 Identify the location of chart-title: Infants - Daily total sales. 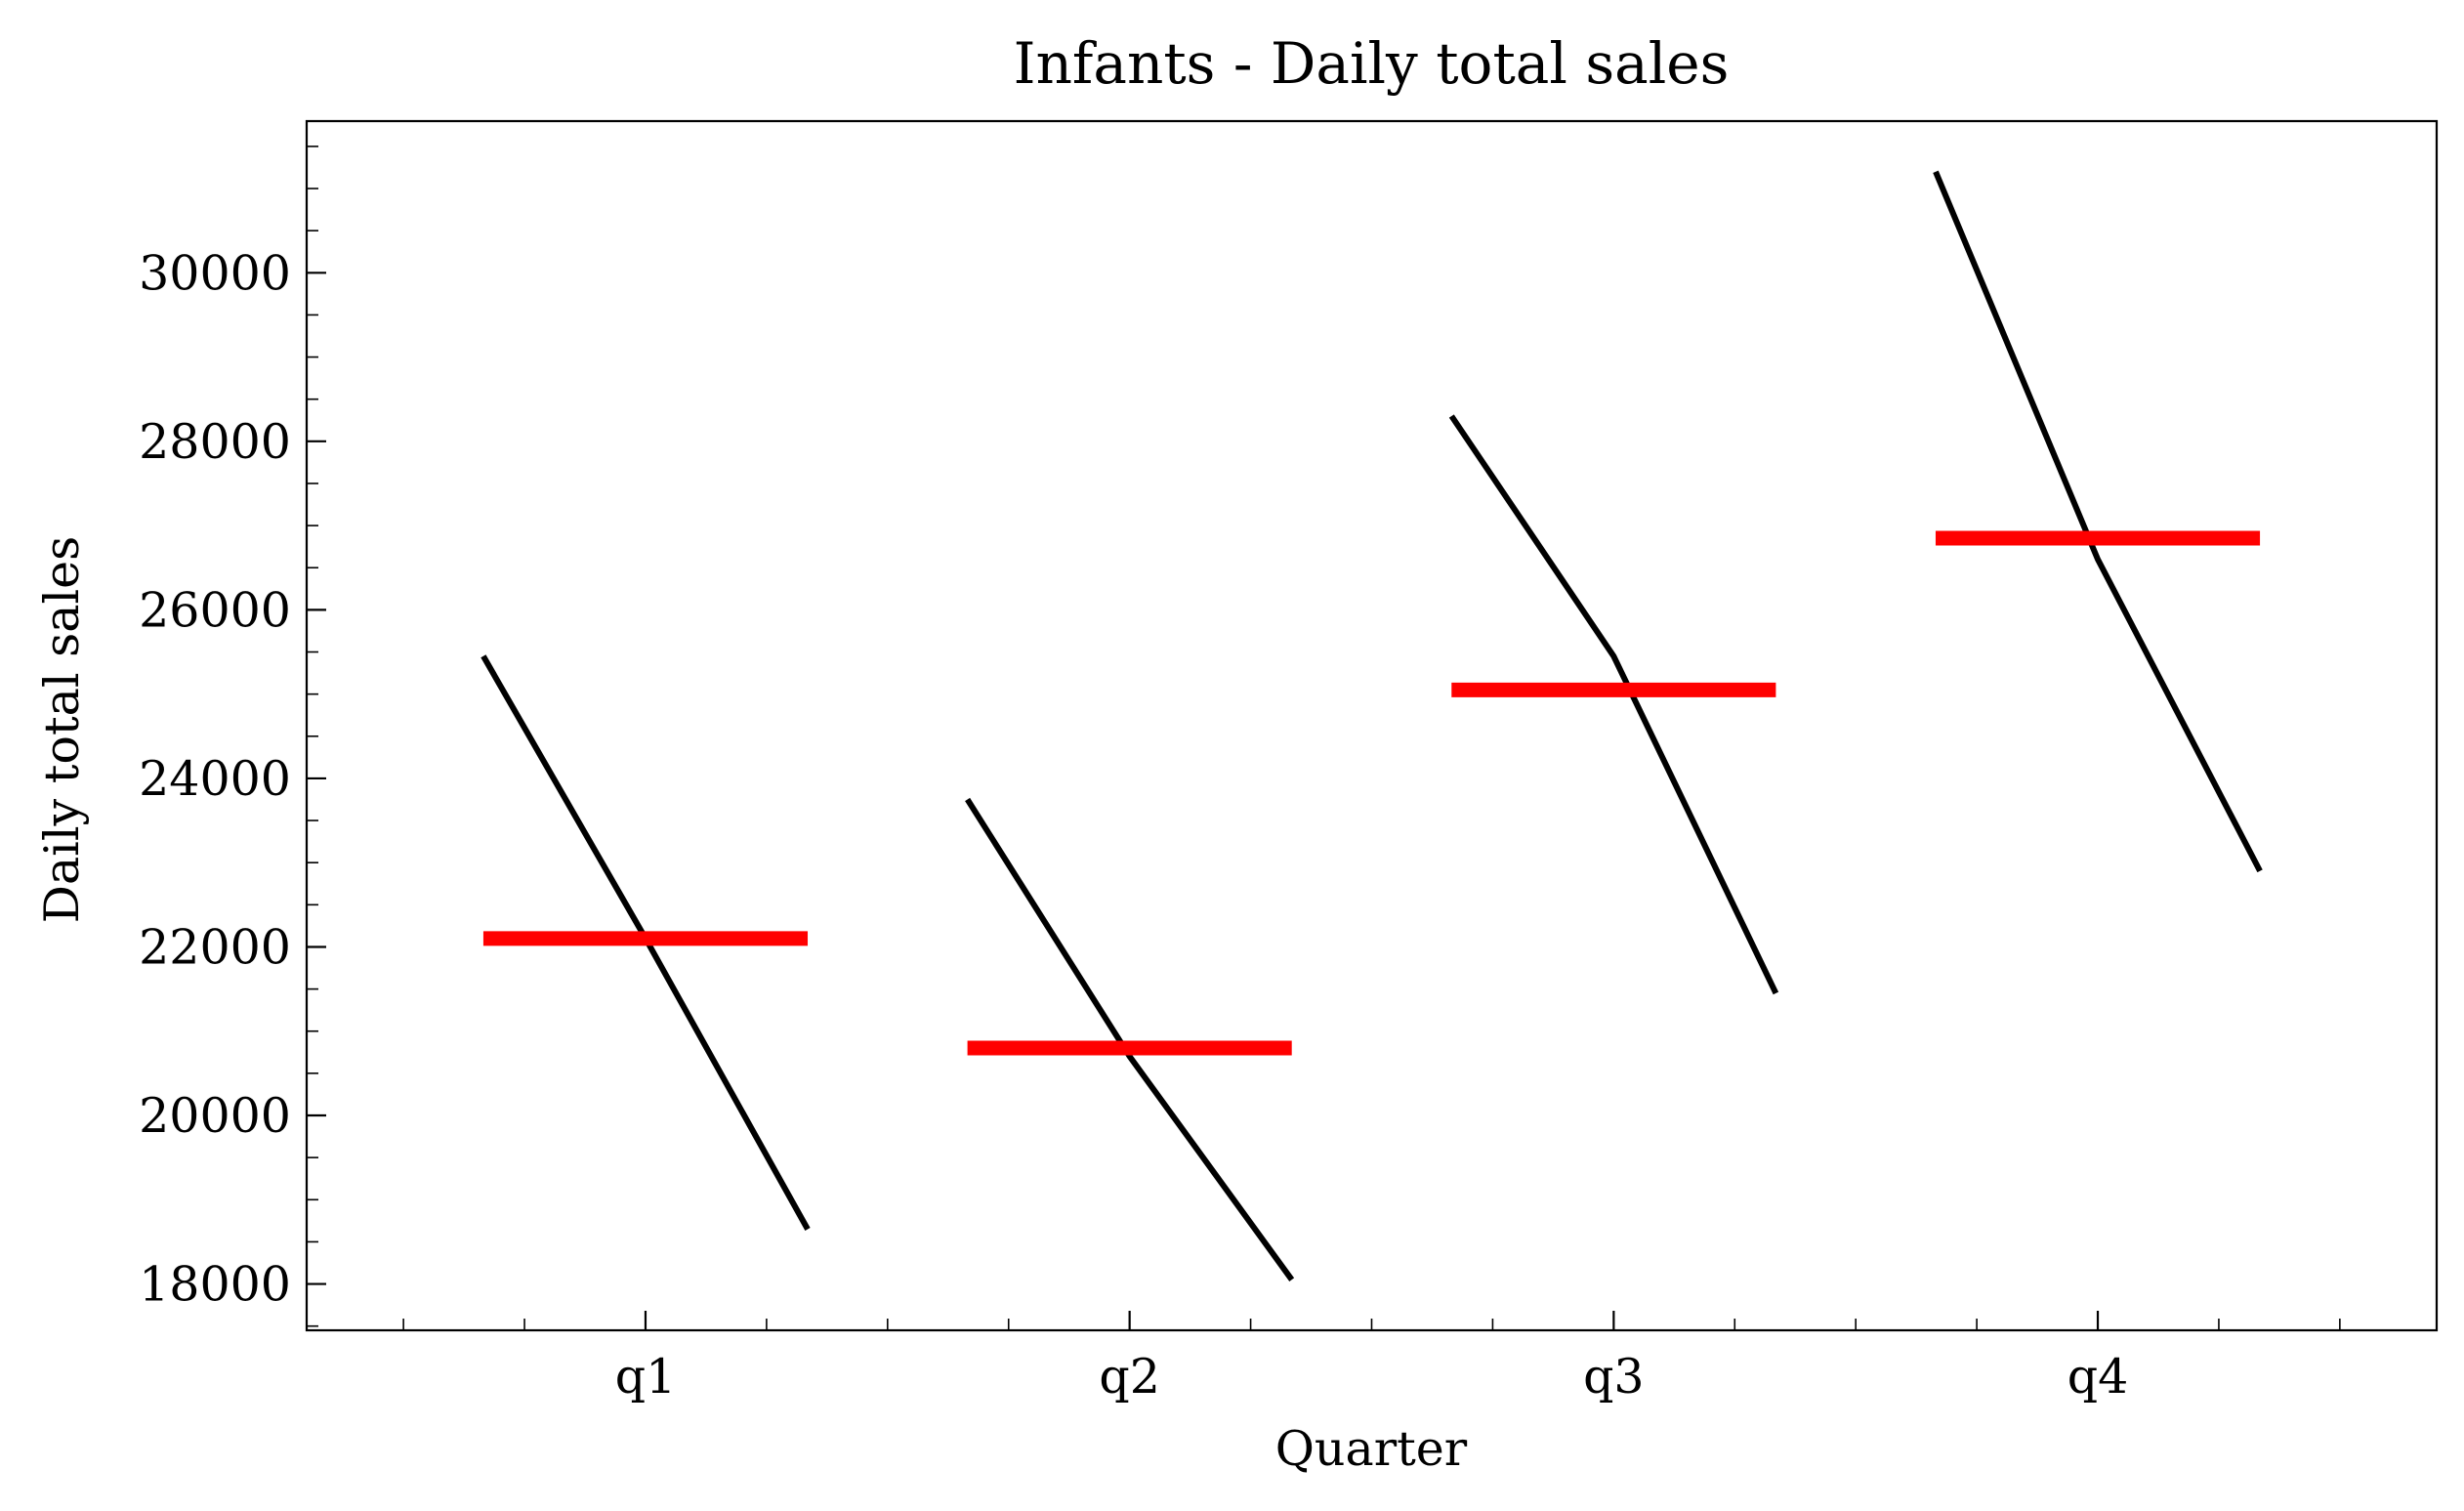
(1372, 63).